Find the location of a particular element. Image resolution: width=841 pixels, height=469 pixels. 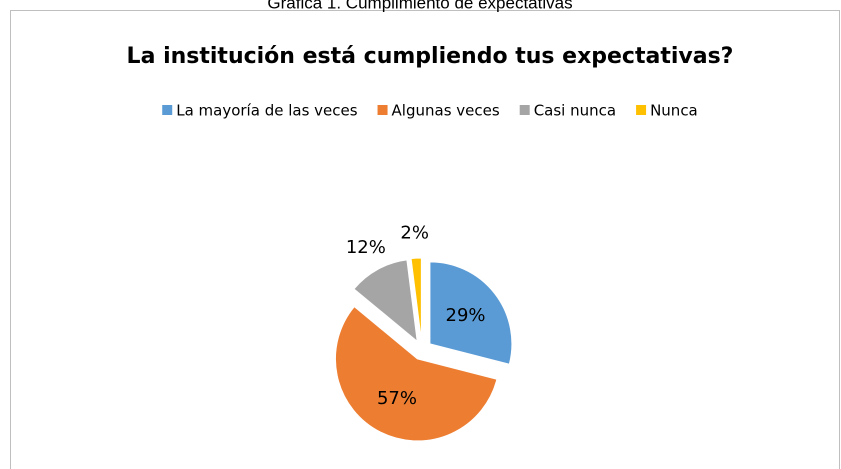

data-label: 29% is located at coordinates (466, 315).